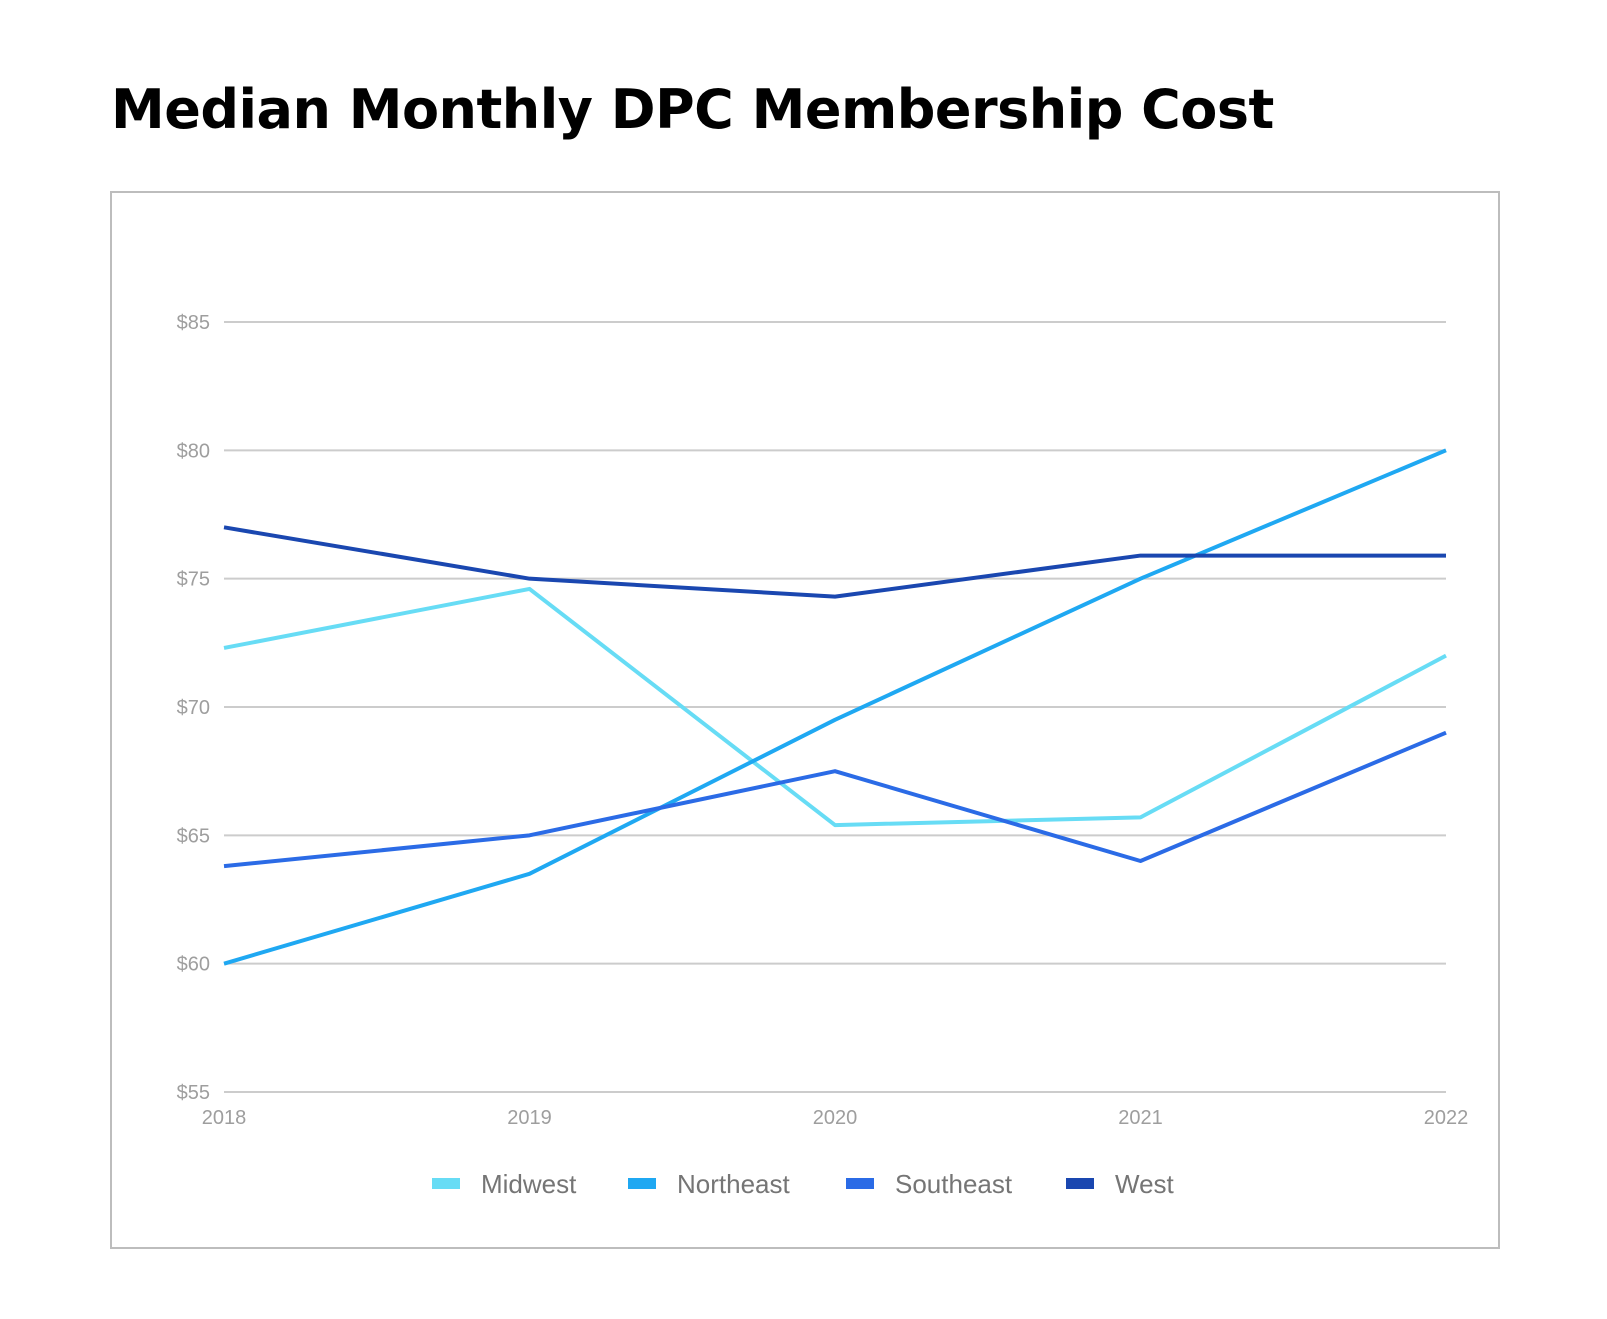 The height and width of the screenshot is (1319, 1607). What do you see at coordinates (193, 1093) in the screenshot?
I see `y-tick-label: $55` at bounding box center [193, 1093].